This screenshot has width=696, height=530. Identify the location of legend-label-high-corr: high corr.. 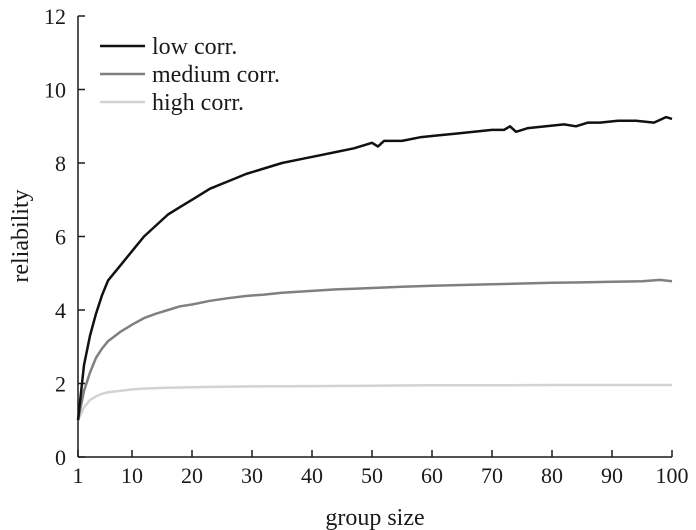
(198, 103).